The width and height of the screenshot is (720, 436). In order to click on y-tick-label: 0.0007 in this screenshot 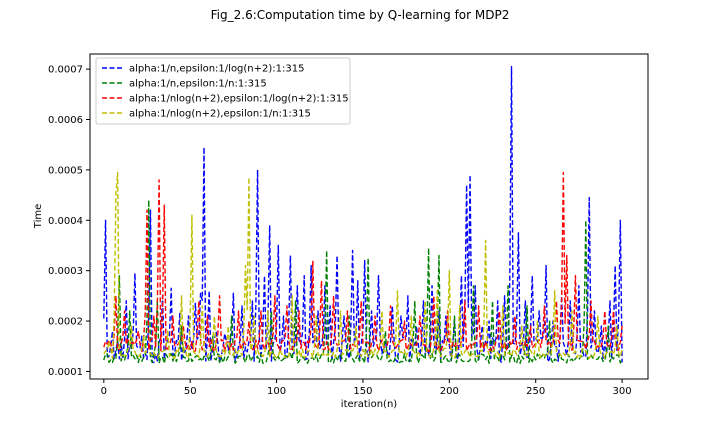, I will do `click(65, 70)`.